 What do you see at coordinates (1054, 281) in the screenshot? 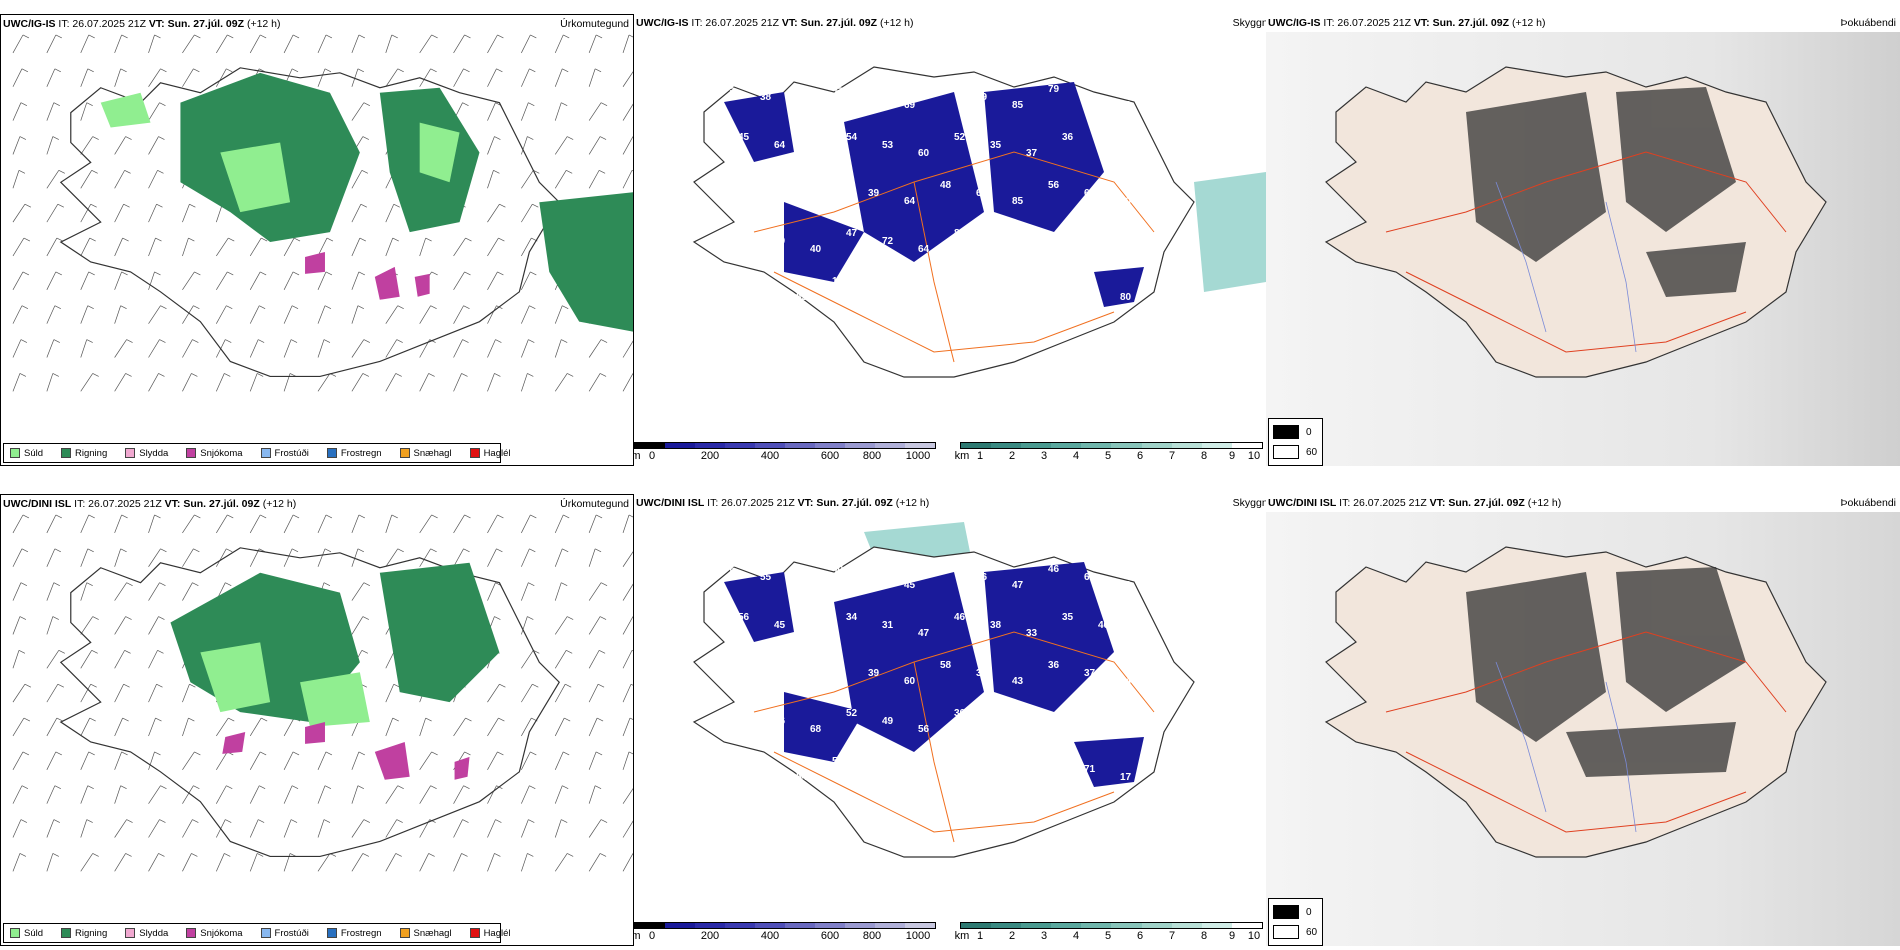
I see `cloud-base-label: 47` at bounding box center [1054, 281].